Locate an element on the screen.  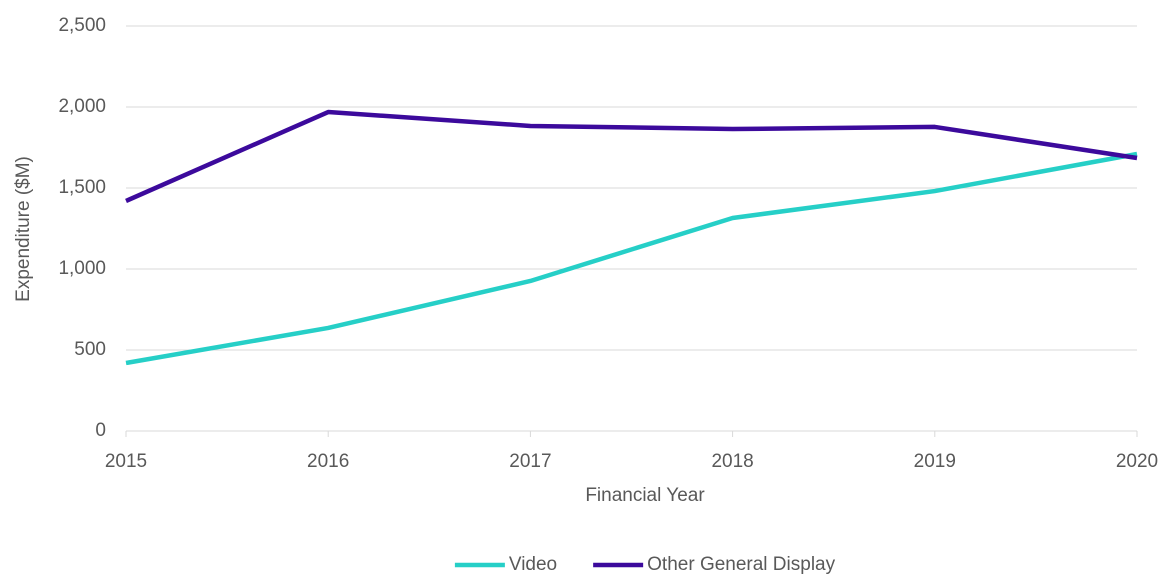
x-tick-label: 2016 is located at coordinates (328, 461).